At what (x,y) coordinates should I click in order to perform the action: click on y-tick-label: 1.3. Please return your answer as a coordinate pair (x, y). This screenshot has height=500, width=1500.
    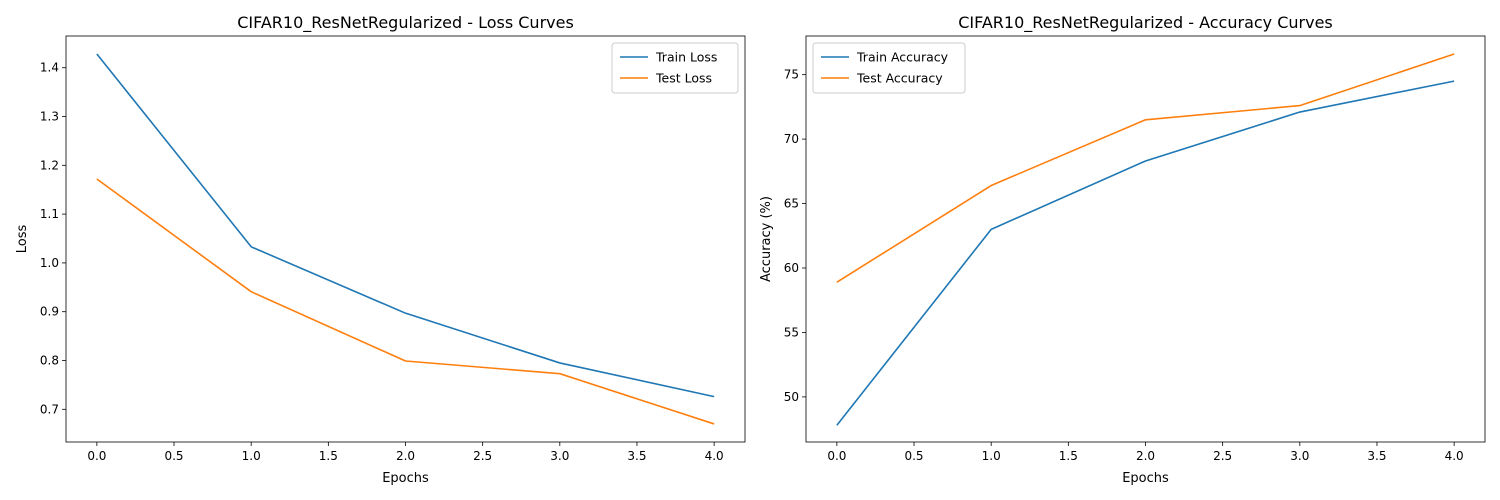
    Looking at the image, I should click on (49, 117).